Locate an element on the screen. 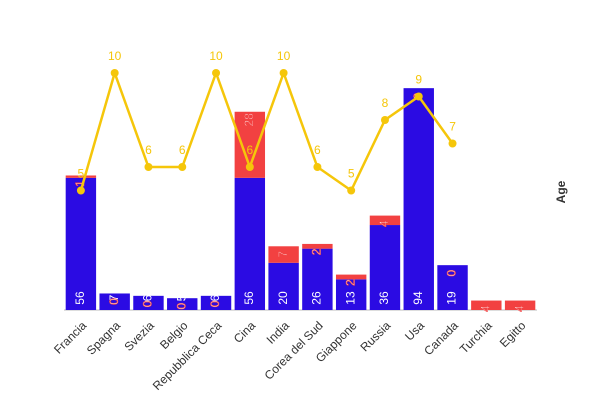 The width and height of the screenshot is (600, 400). value-label: 28 is located at coordinates (249, 120).